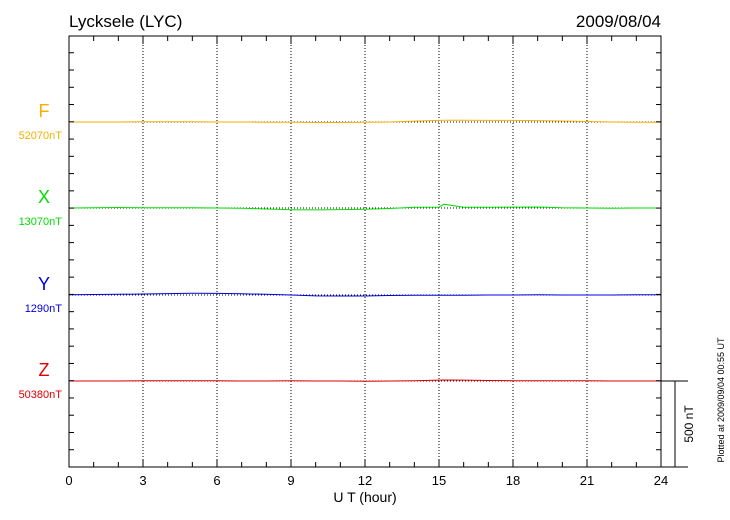  I want to click on series-name-y: Y, so click(44, 284).